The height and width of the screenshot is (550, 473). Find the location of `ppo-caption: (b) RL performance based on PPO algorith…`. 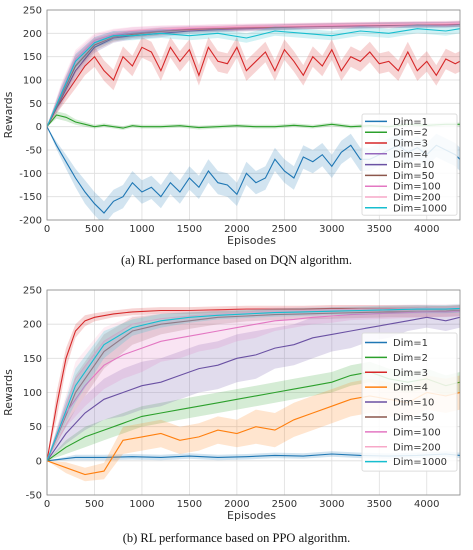

ppo-caption: (b) RL performance based on PPO algorith… is located at coordinates (236, 538).